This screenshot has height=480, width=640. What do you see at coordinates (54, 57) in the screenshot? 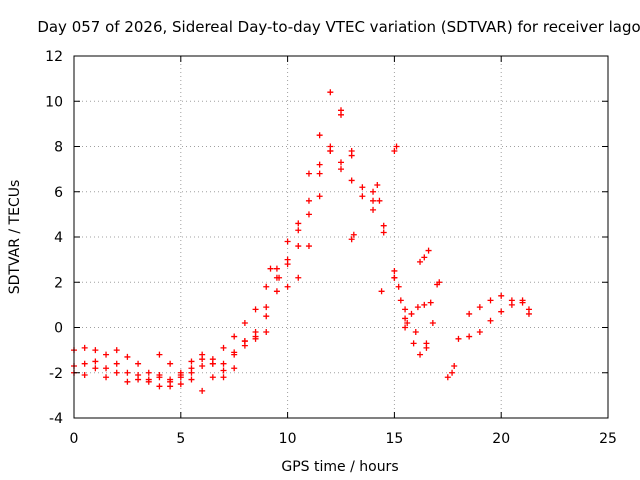
I see `y-tick-label: 12` at bounding box center [54, 57].